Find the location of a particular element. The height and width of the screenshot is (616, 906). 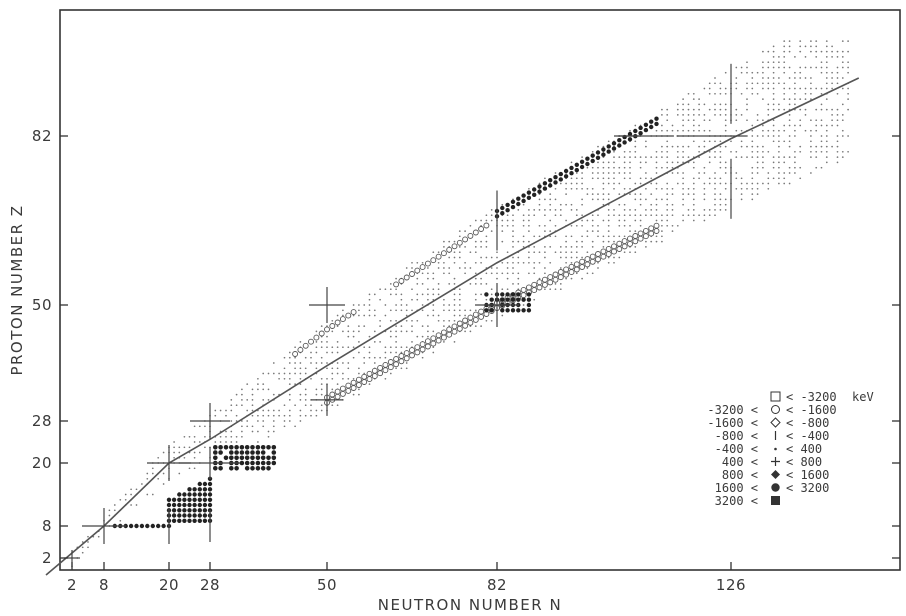

legend-low: 800 < is located at coordinates (740, 475).